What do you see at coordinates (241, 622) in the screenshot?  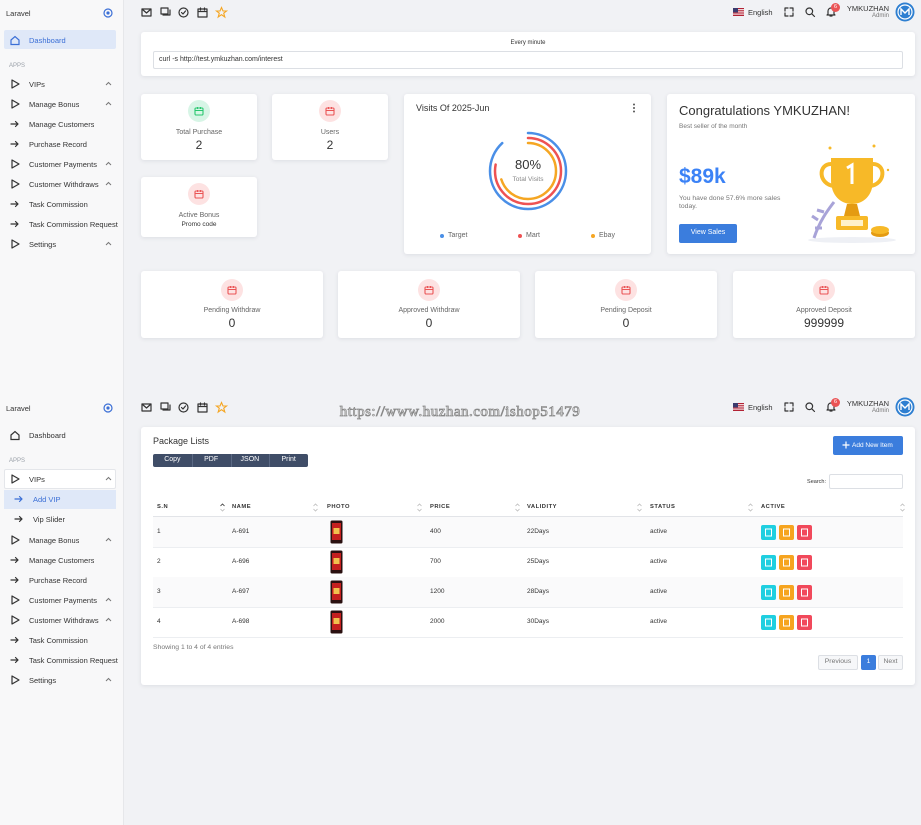 I see `cell: A-698` at bounding box center [241, 622].